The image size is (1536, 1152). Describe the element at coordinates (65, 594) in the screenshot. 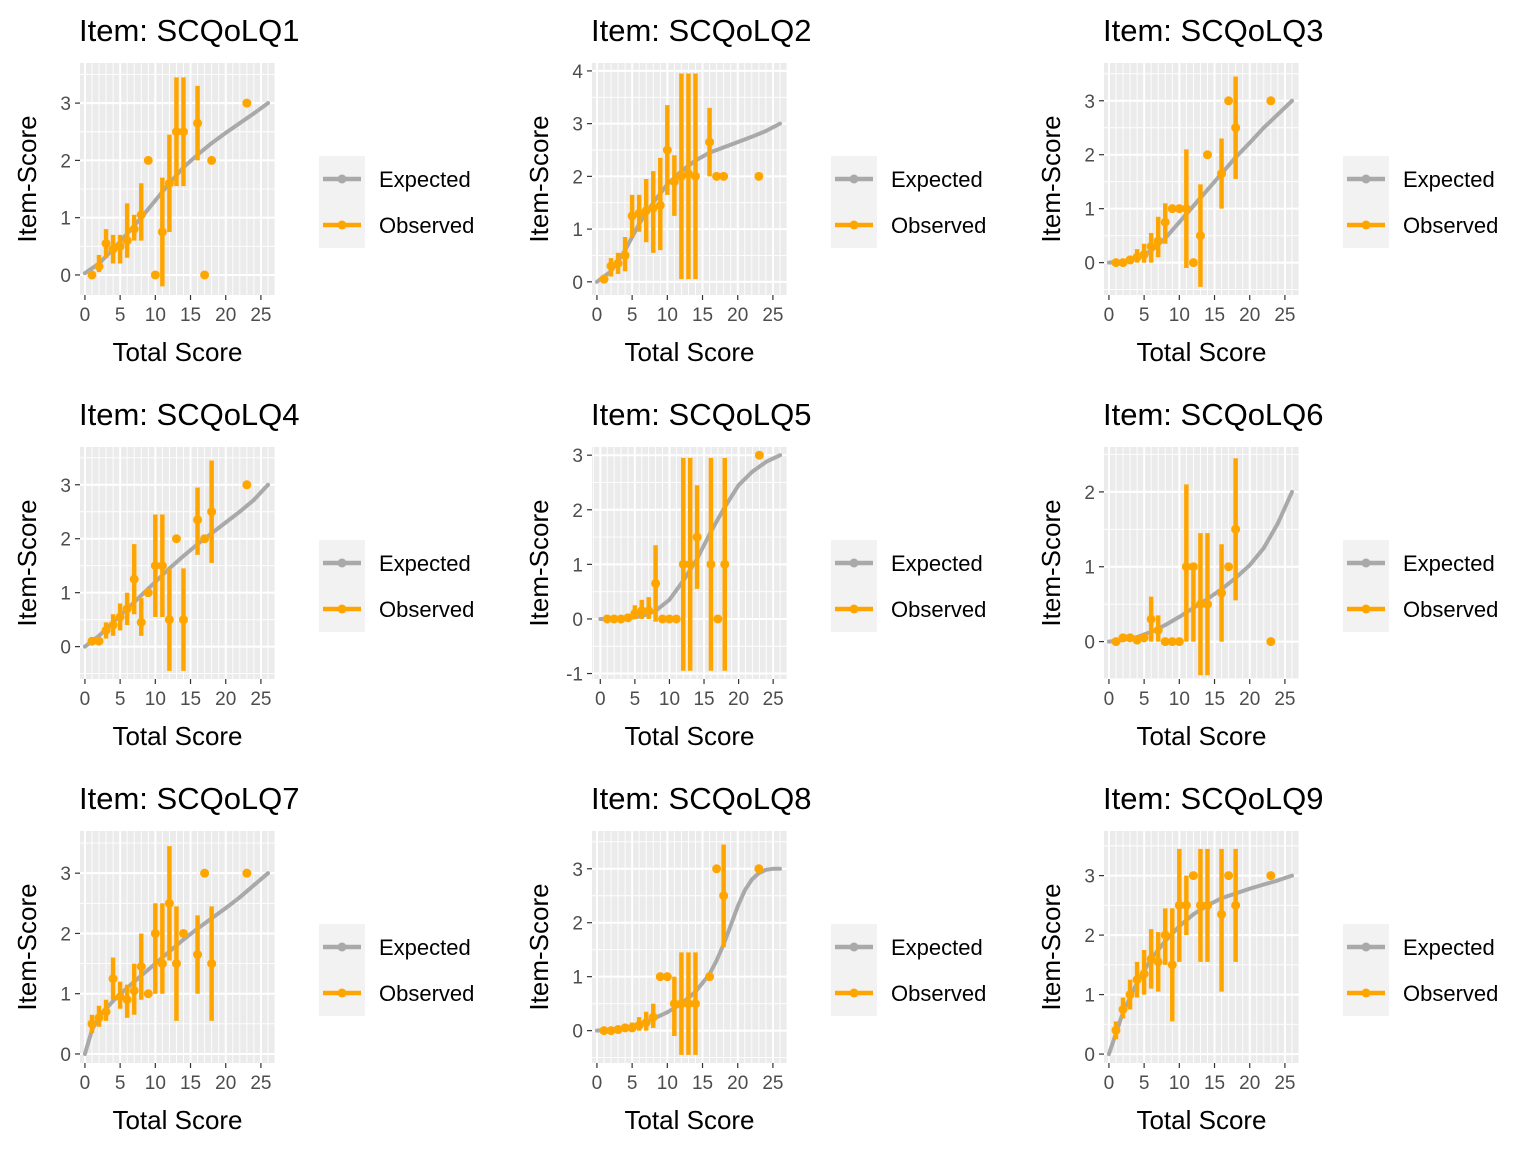

I see `y-tick-label: 1` at that location.